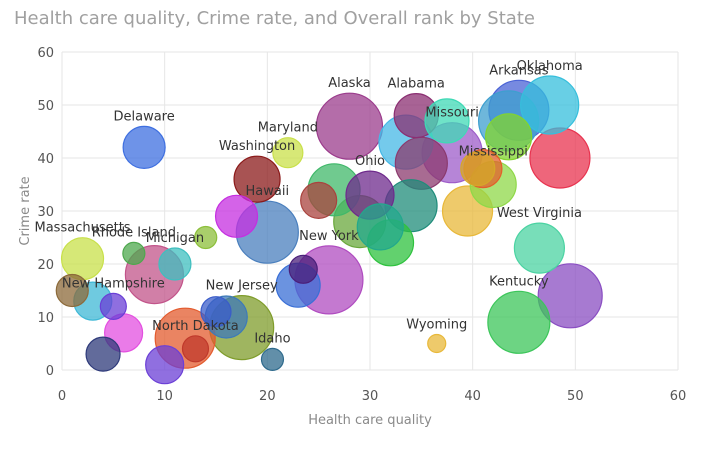  I want to click on y-tick-label: 40, so click(45, 159).